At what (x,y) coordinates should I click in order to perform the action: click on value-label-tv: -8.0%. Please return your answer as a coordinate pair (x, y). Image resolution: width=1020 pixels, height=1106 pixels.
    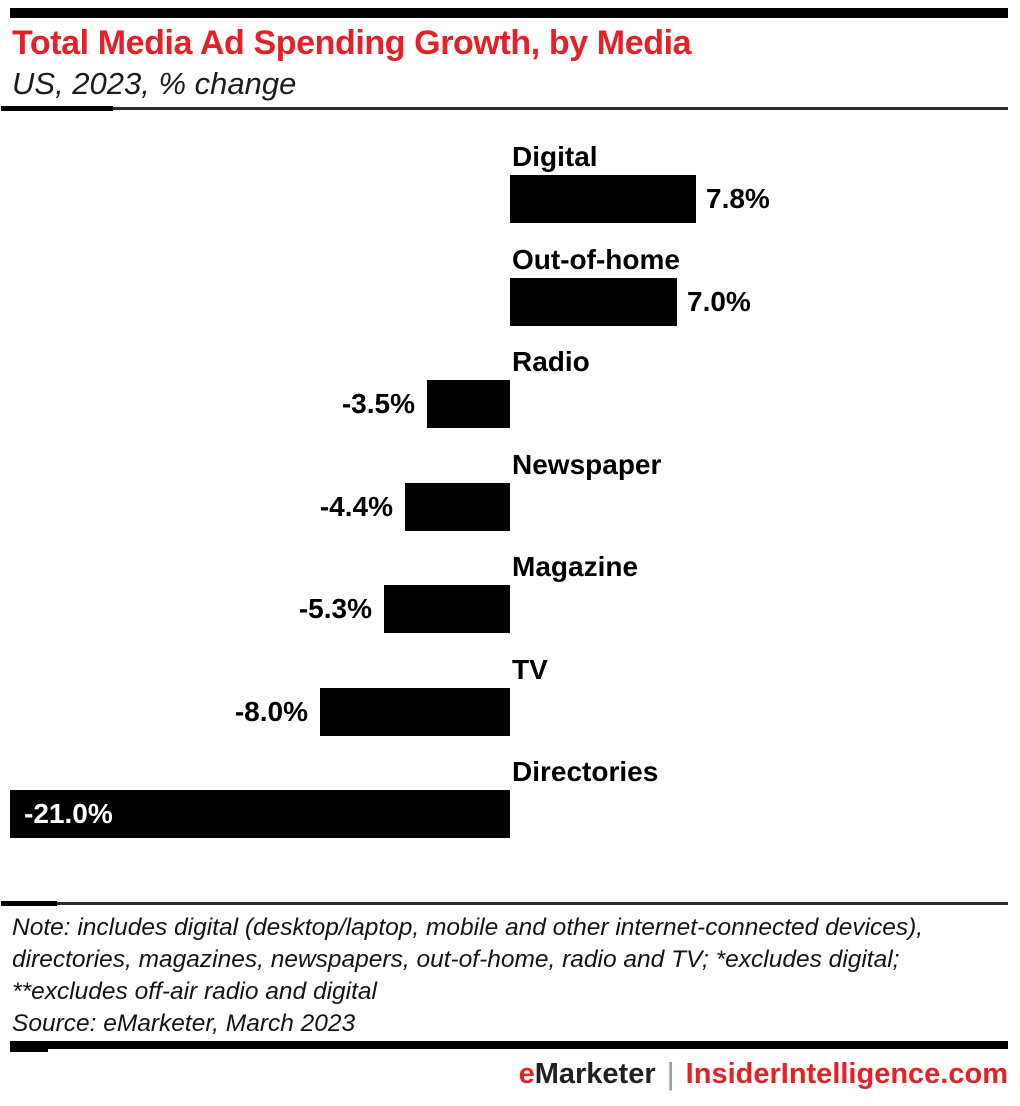
    Looking at the image, I should click on (271, 711).